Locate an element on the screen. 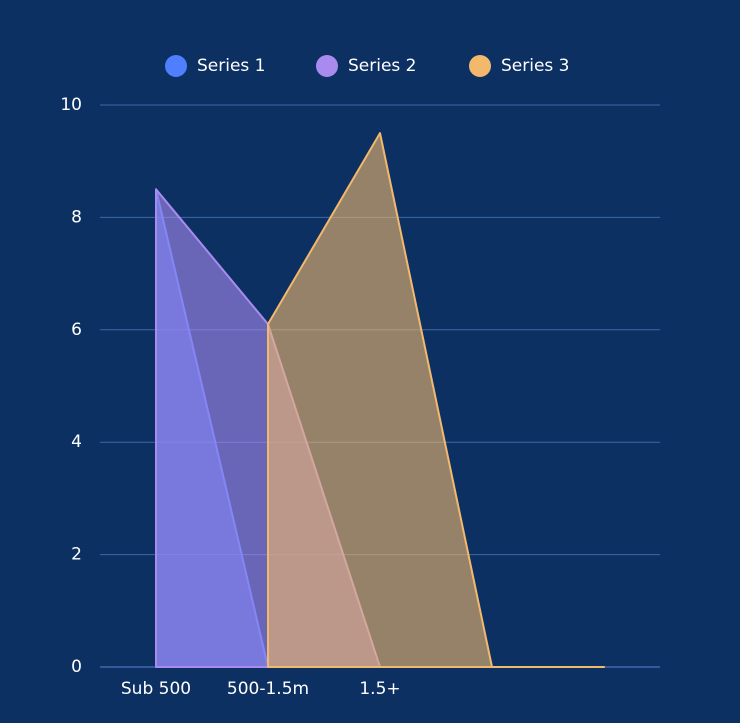 This screenshot has width=740, height=723. legend-label: Series 2 is located at coordinates (382, 66).